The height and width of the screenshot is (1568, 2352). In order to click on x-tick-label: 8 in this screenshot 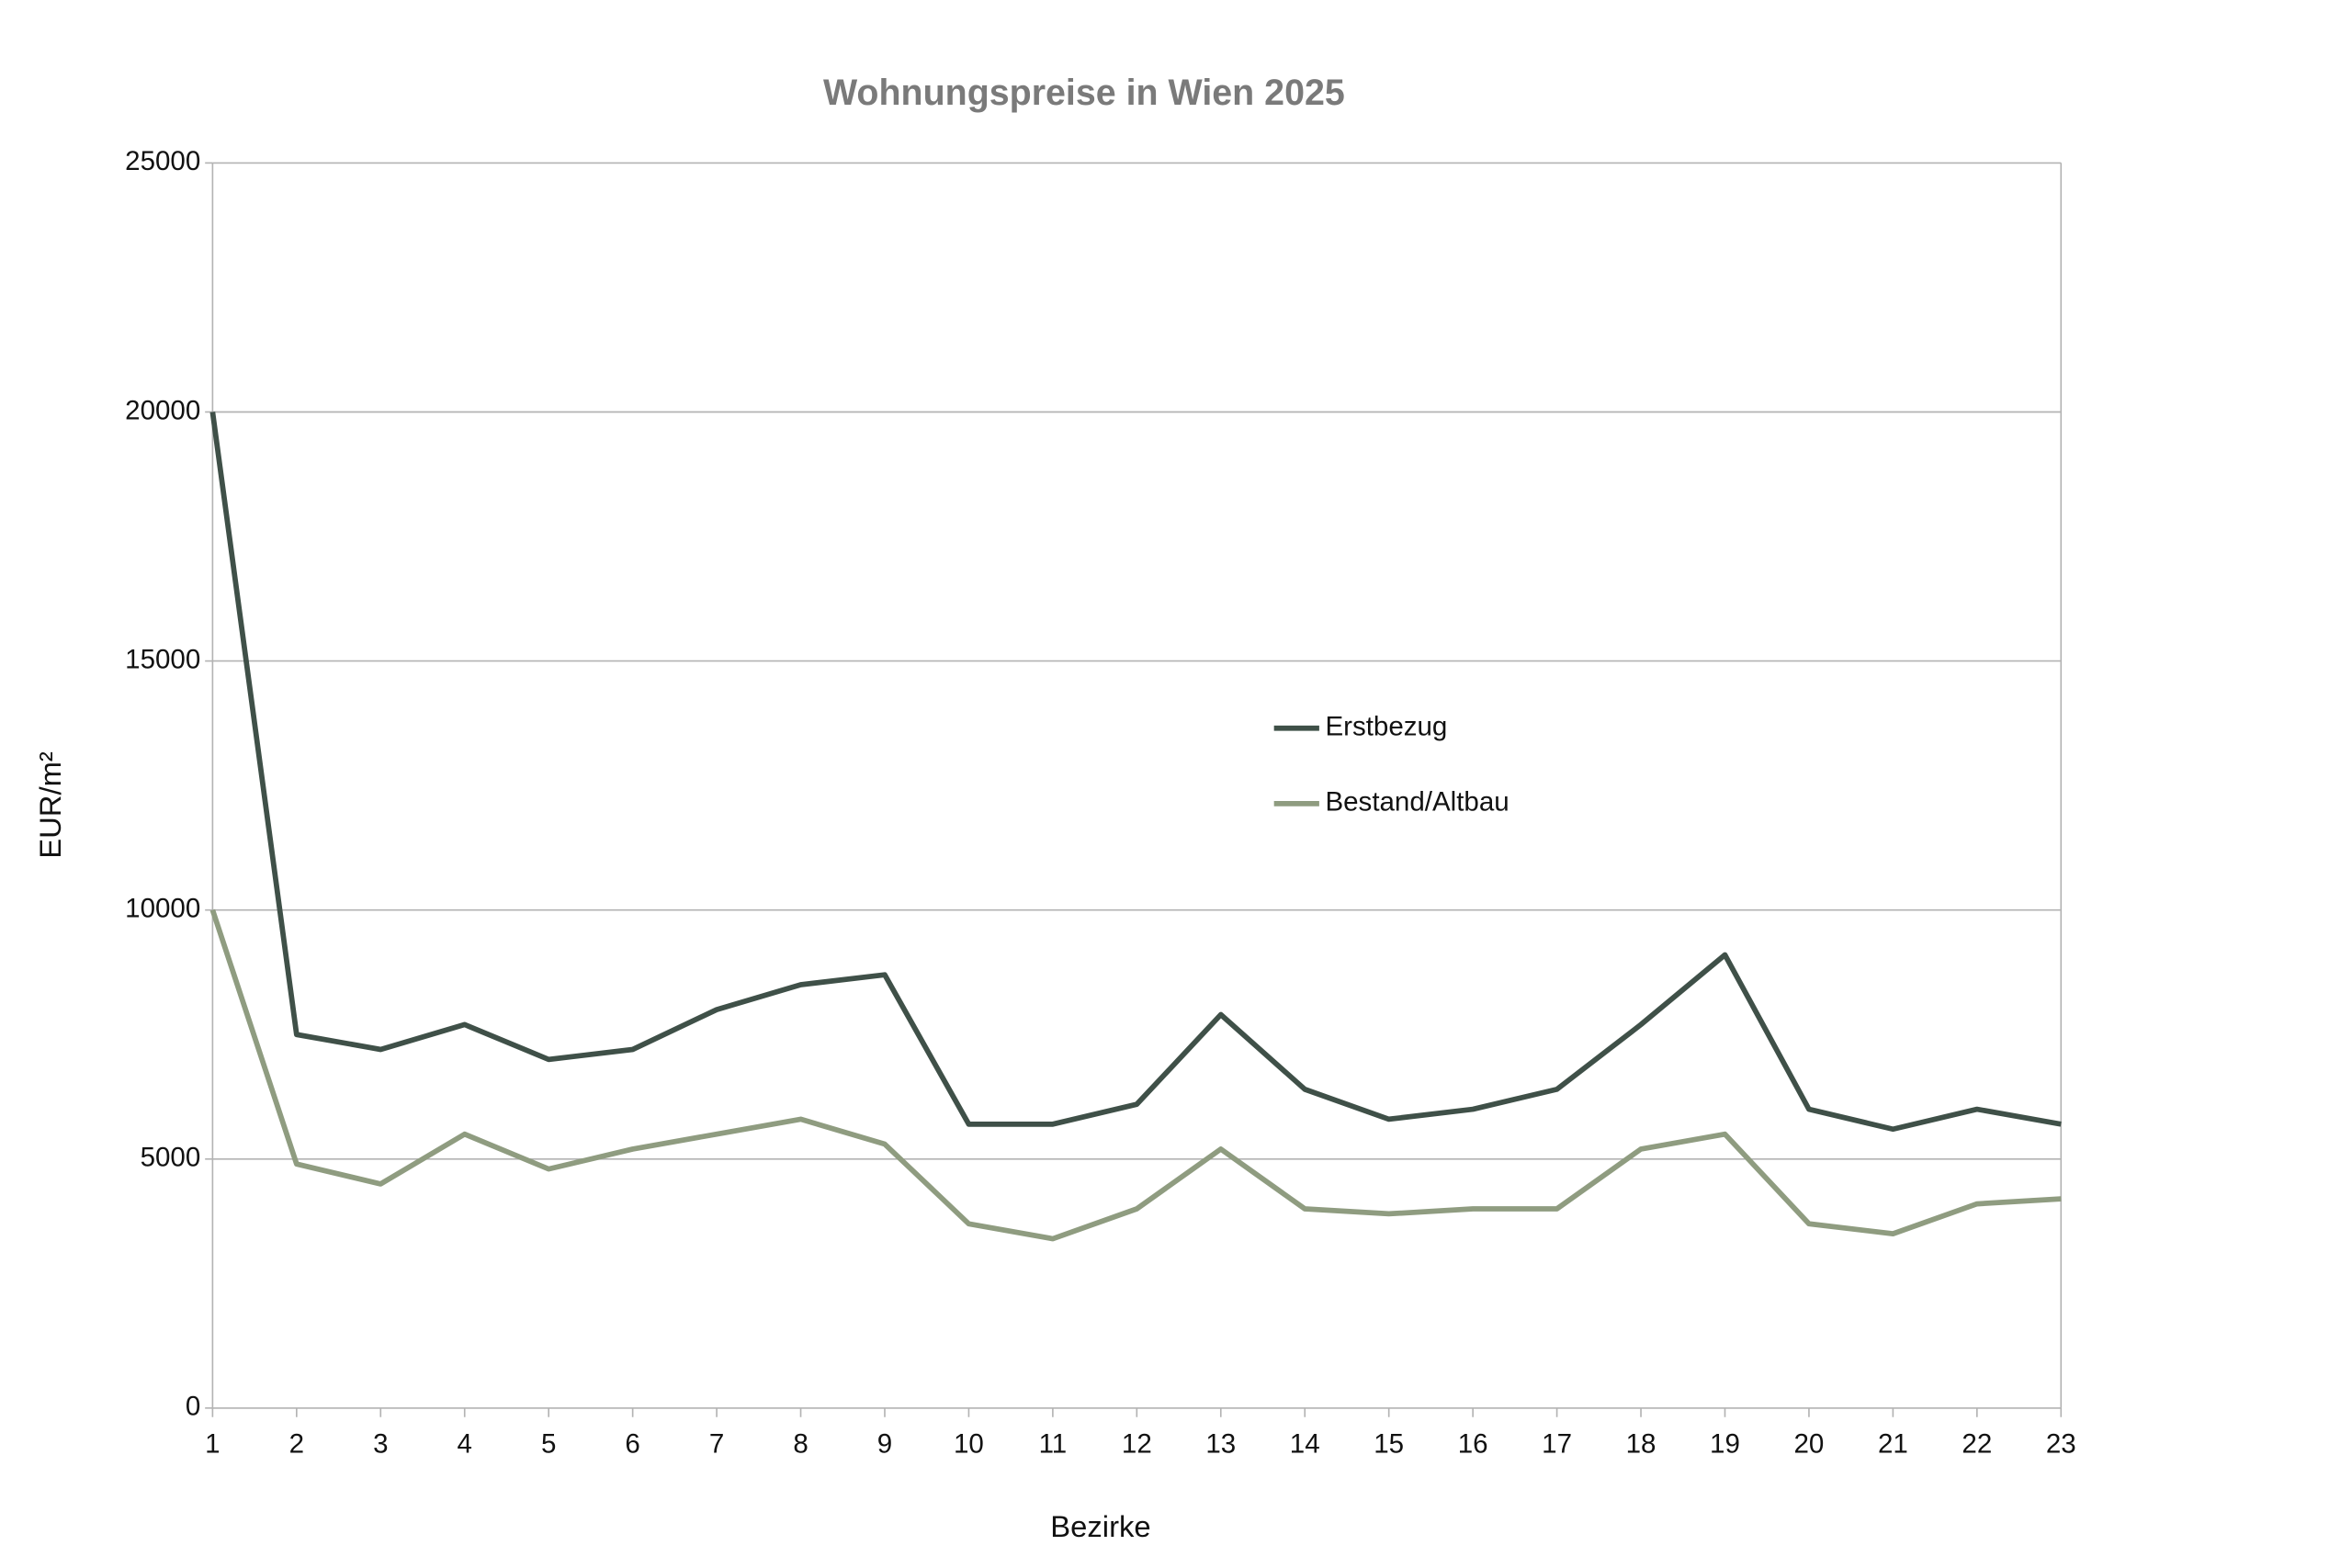, I will do `click(800, 1444)`.